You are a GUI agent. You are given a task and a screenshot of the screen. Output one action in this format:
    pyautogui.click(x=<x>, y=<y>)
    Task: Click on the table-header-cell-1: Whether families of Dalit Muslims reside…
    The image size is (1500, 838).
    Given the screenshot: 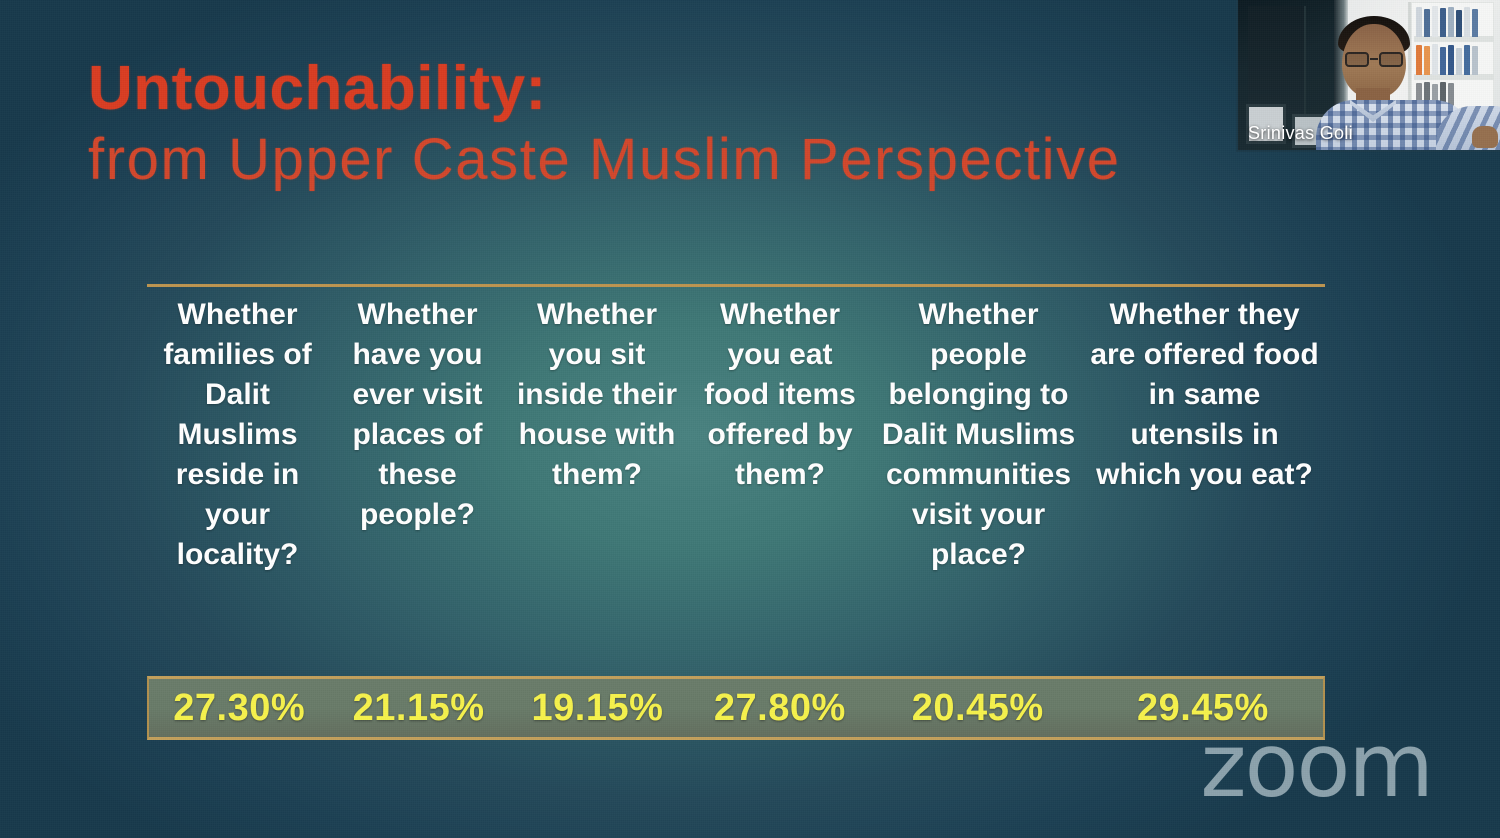 What is the action you would take?
    pyautogui.click(x=237, y=434)
    